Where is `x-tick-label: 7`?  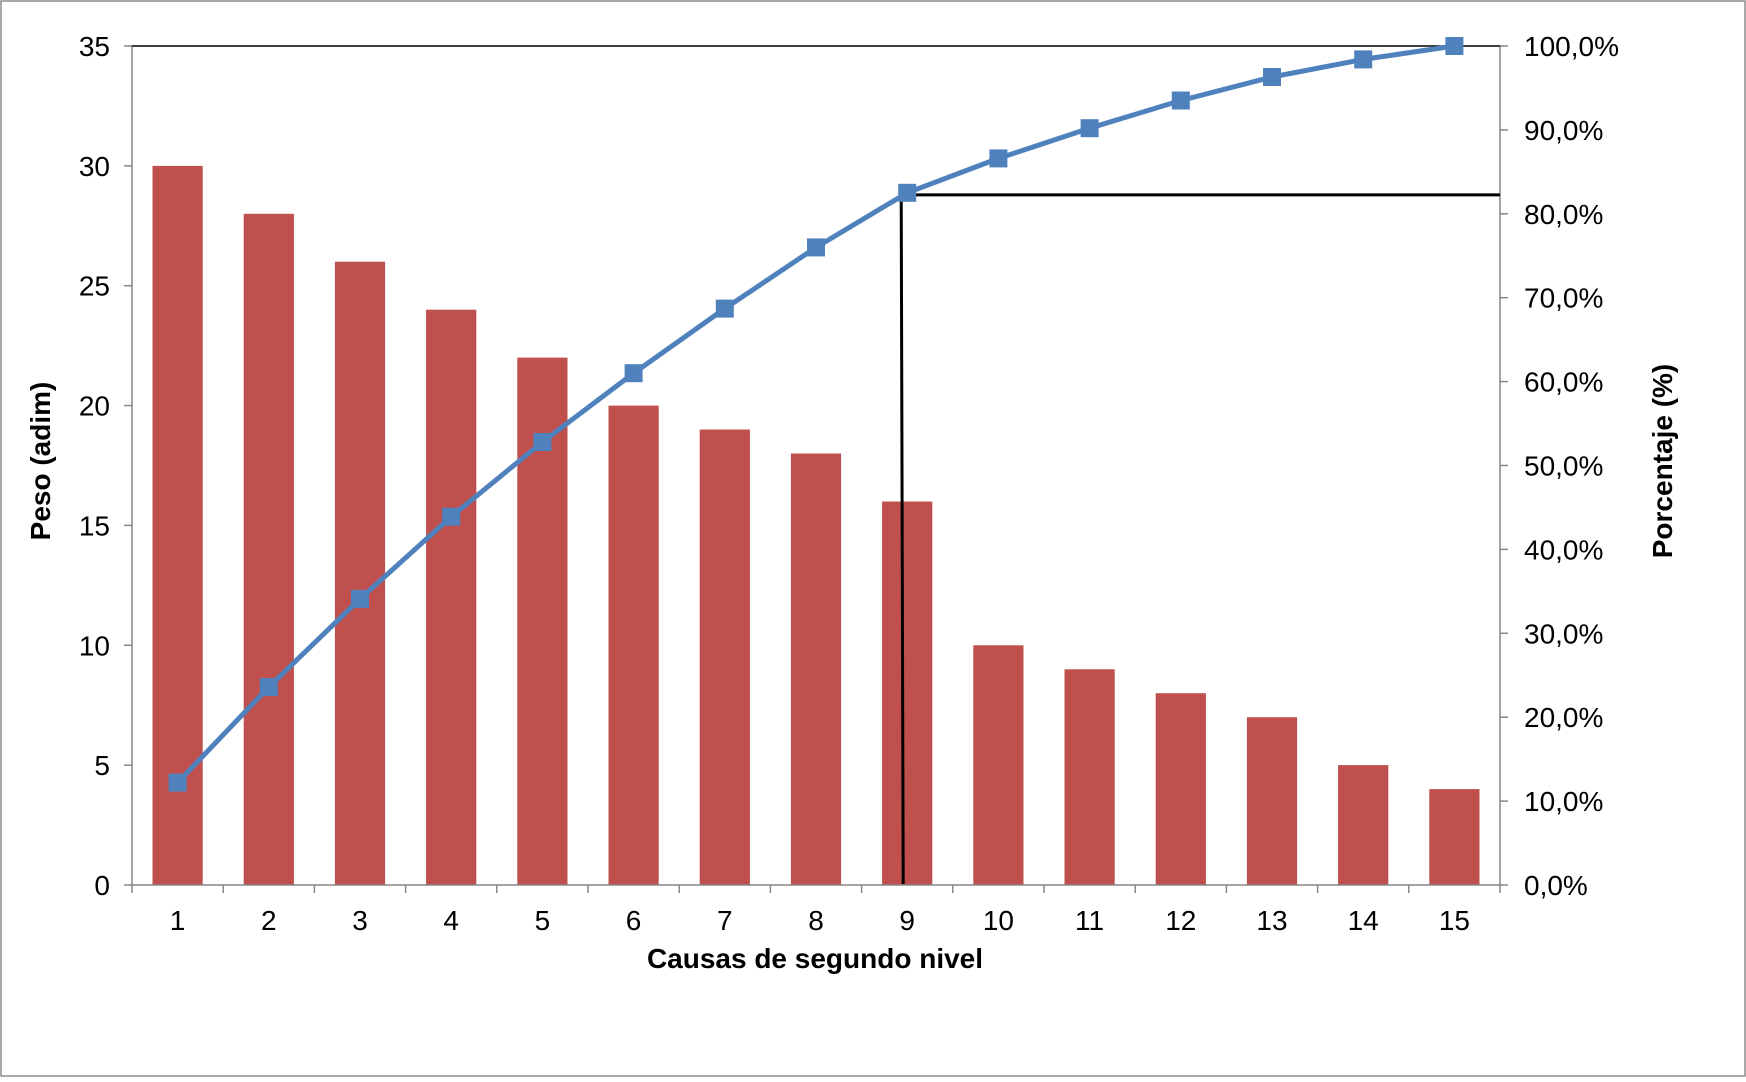 x-tick-label: 7 is located at coordinates (725, 920).